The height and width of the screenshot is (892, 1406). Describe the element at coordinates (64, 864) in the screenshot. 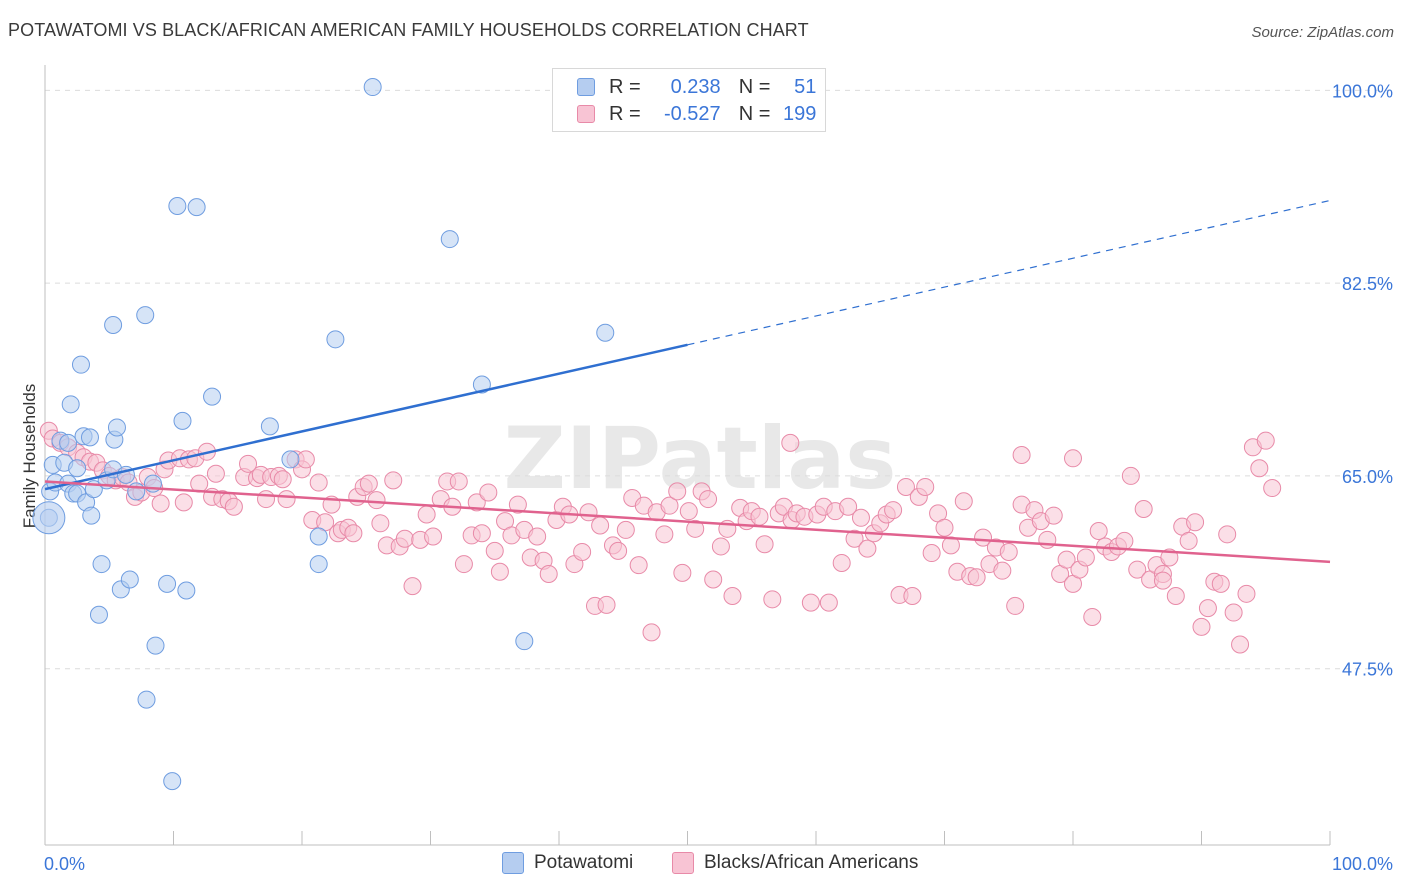

I see `x-tick-label: 0.0%` at that location.